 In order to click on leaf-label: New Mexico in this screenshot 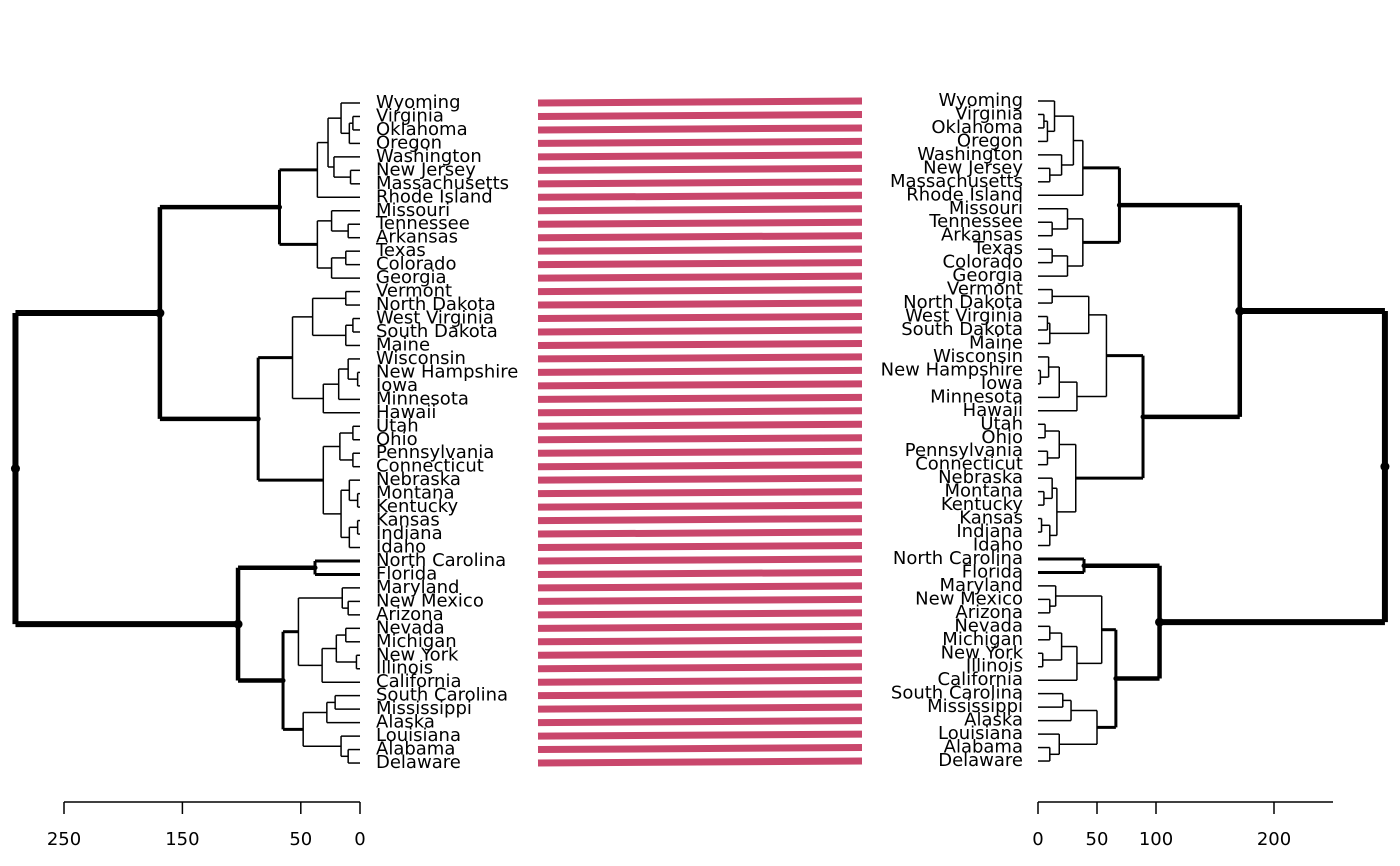, I will do `click(969, 598)`.